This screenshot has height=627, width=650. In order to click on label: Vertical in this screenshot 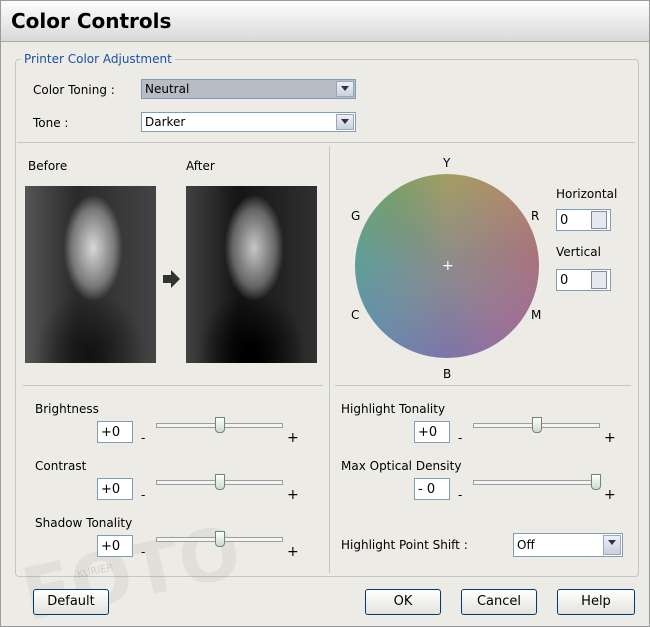, I will do `click(578, 252)`.